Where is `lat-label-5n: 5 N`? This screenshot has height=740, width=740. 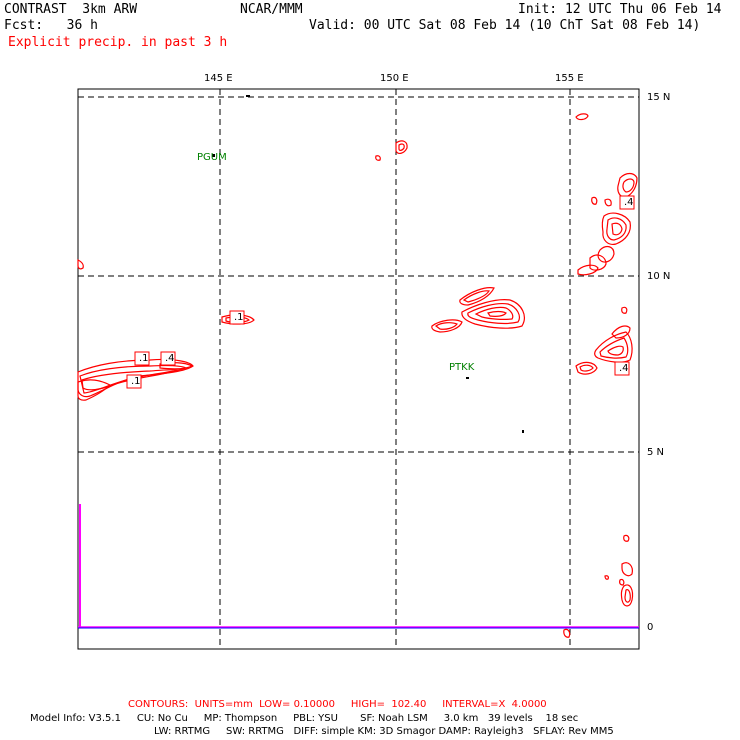
lat-label-5n: 5 N is located at coordinates (656, 452).